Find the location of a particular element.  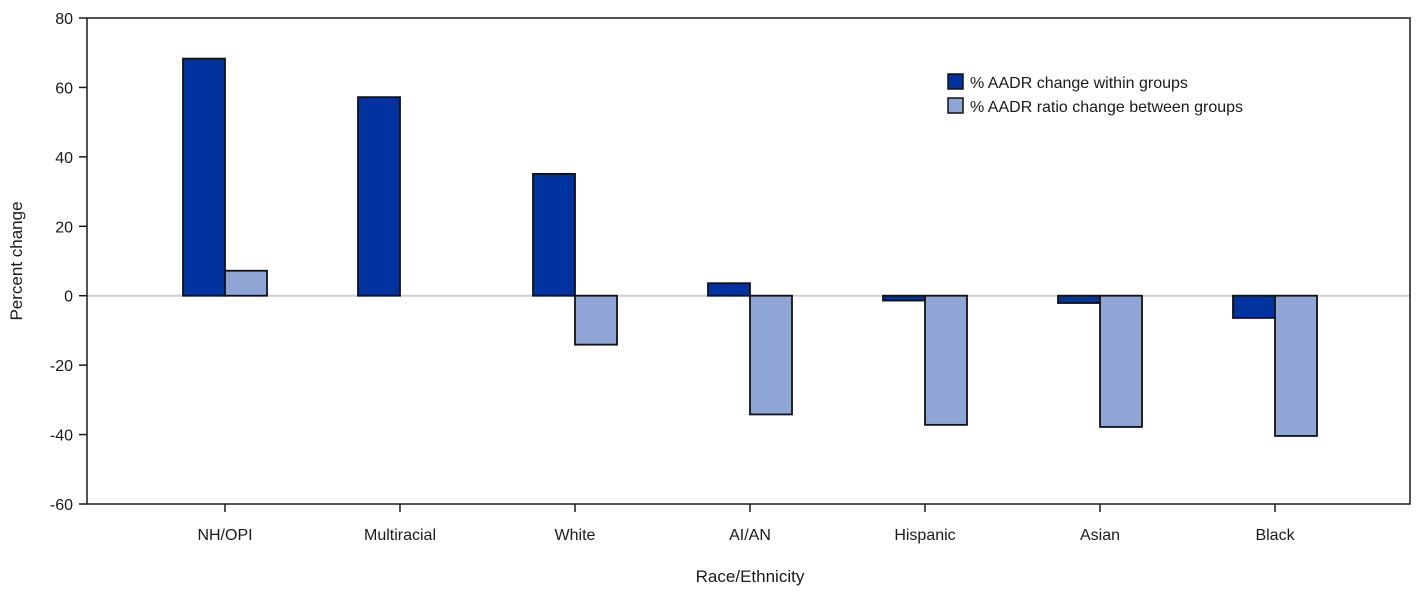

legend-label: % AADR change within groups is located at coordinates (1079, 83).